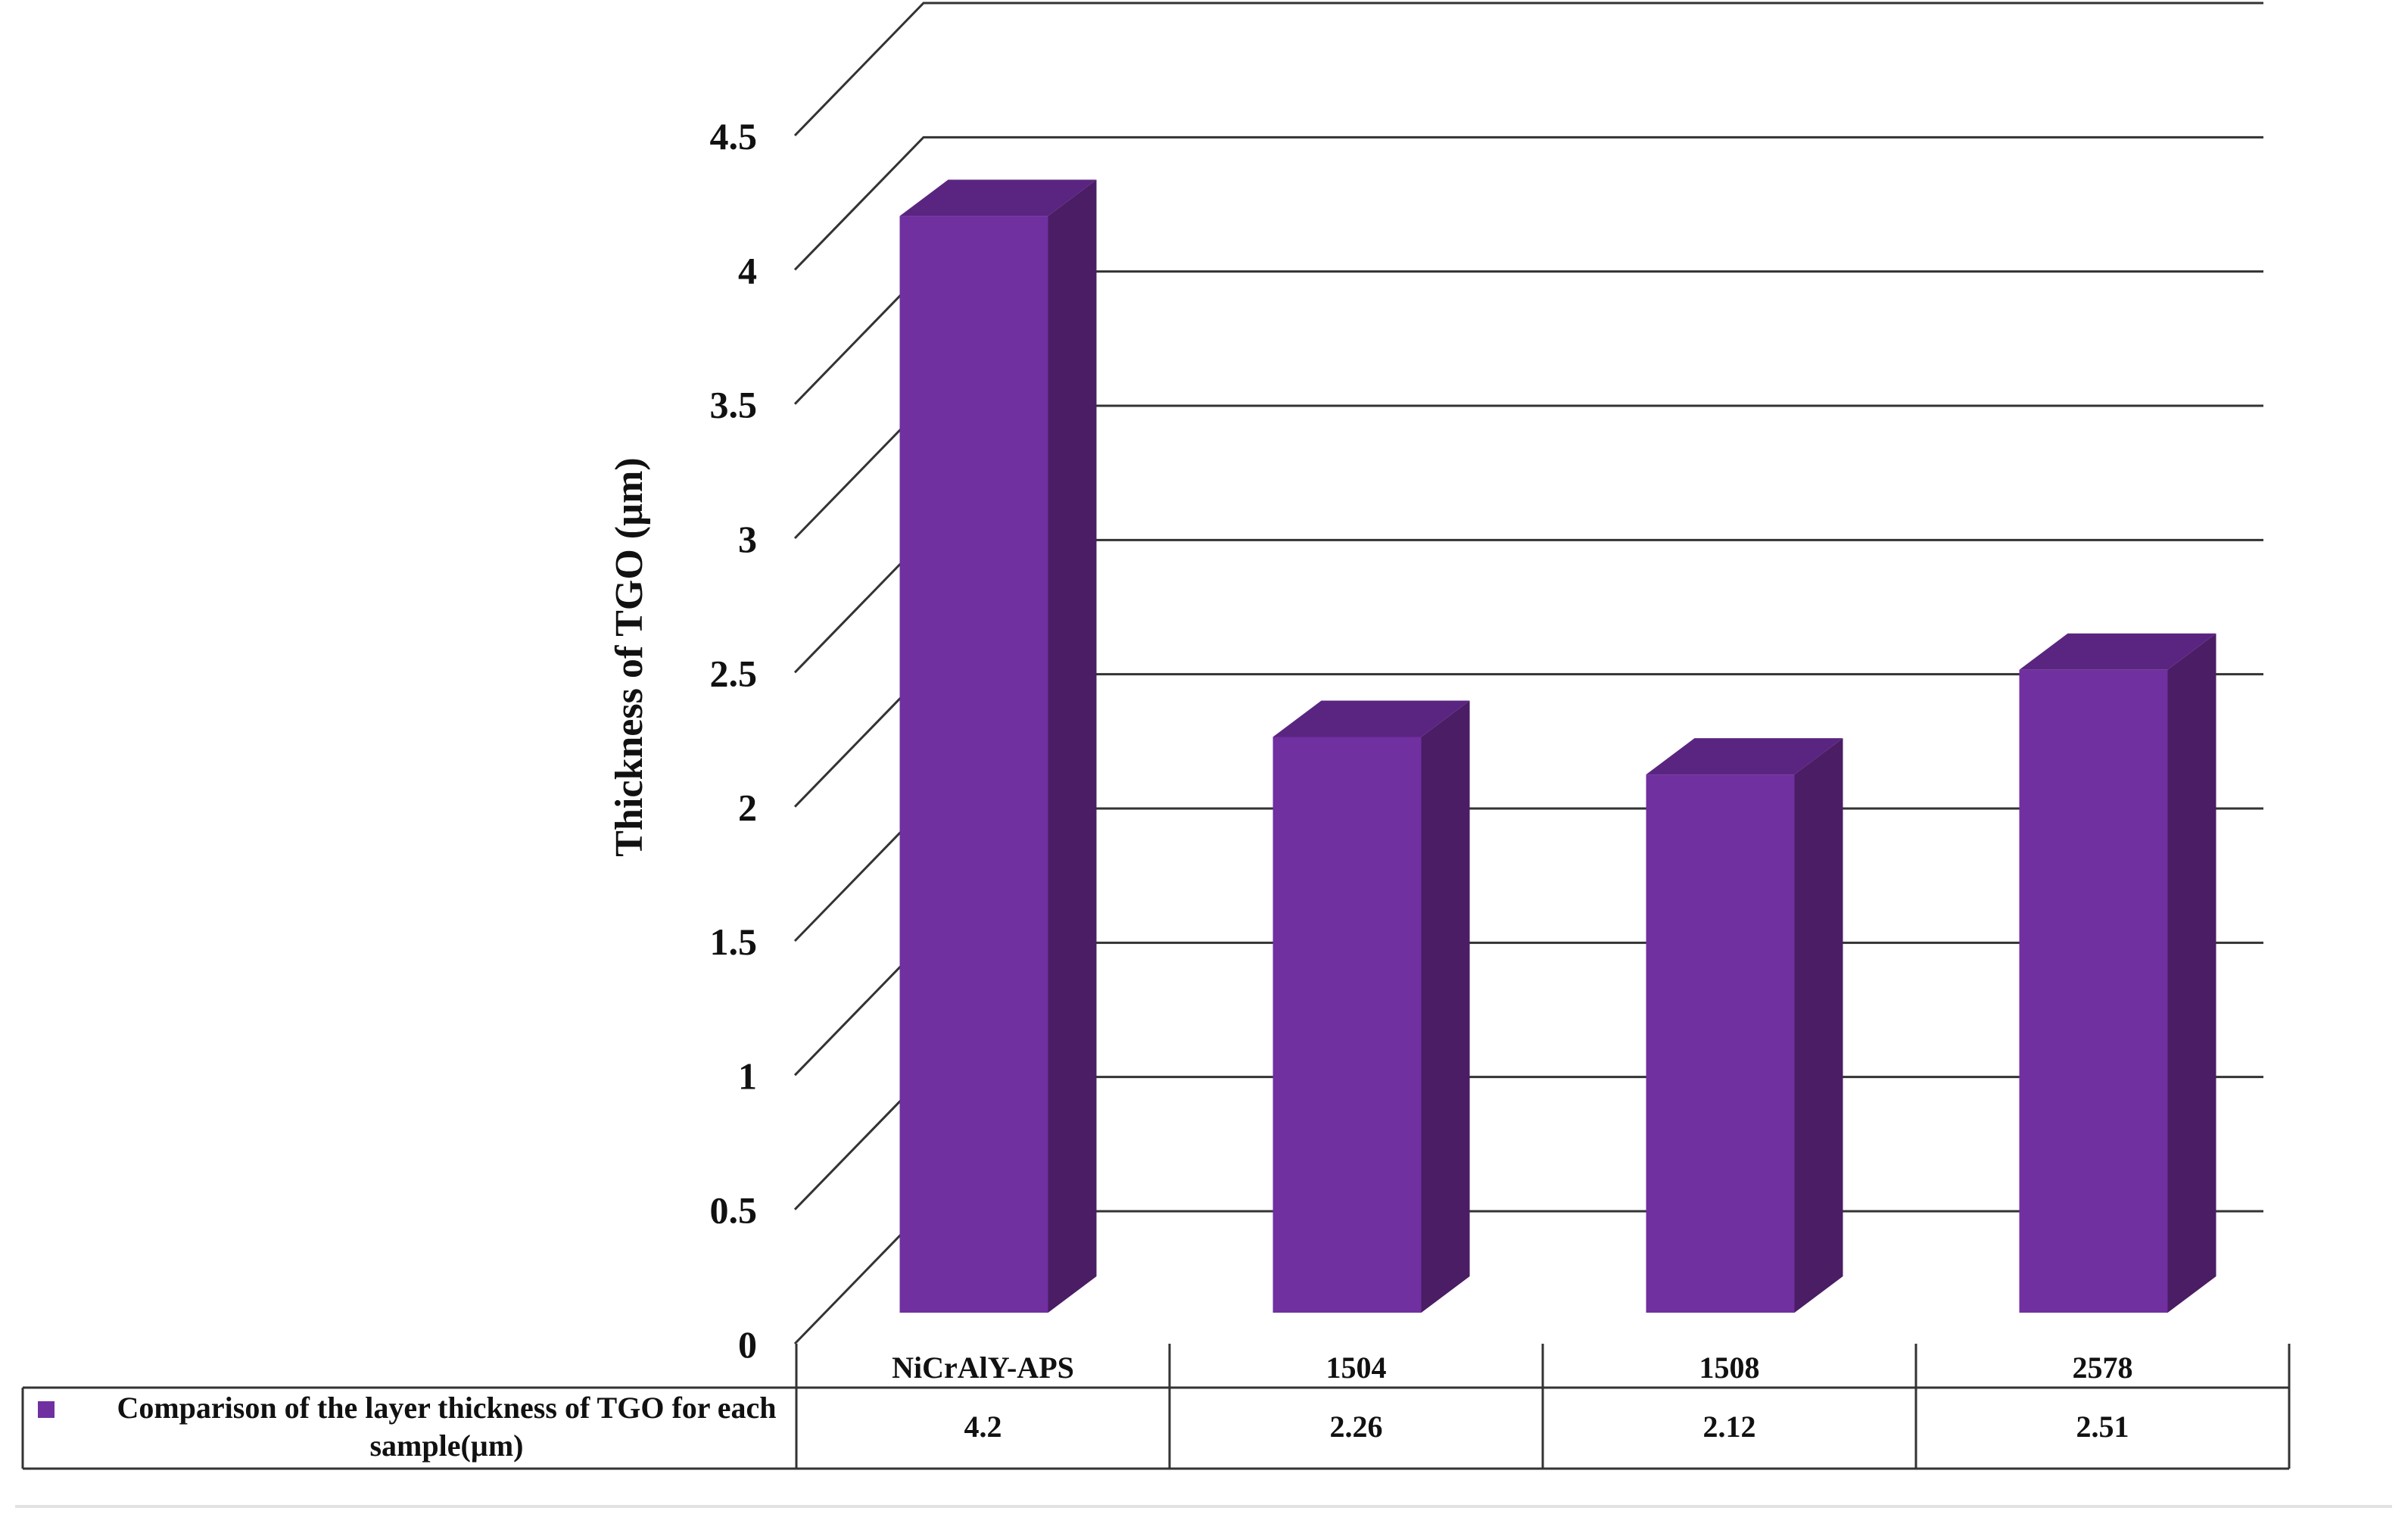 The image size is (2408, 1536). What do you see at coordinates (734, 740) in the screenshot?
I see `y-axis-tick-labels: 0 0.5 1 1.5 2 2.5 3 3.5 4 4.5` at bounding box center [734, 740].